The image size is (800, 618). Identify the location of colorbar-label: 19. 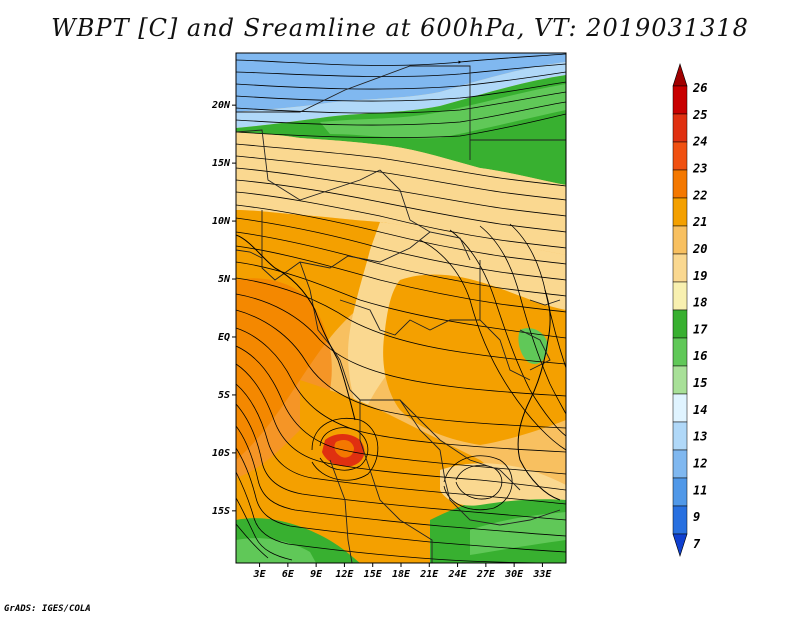
(700, 276).